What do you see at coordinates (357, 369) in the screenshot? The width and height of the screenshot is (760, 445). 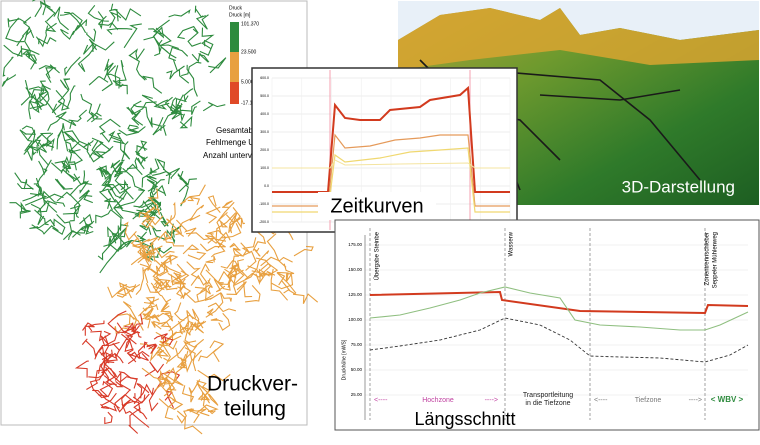 I see `y-tick-label: 50.00` at bounding box center [357, 369].